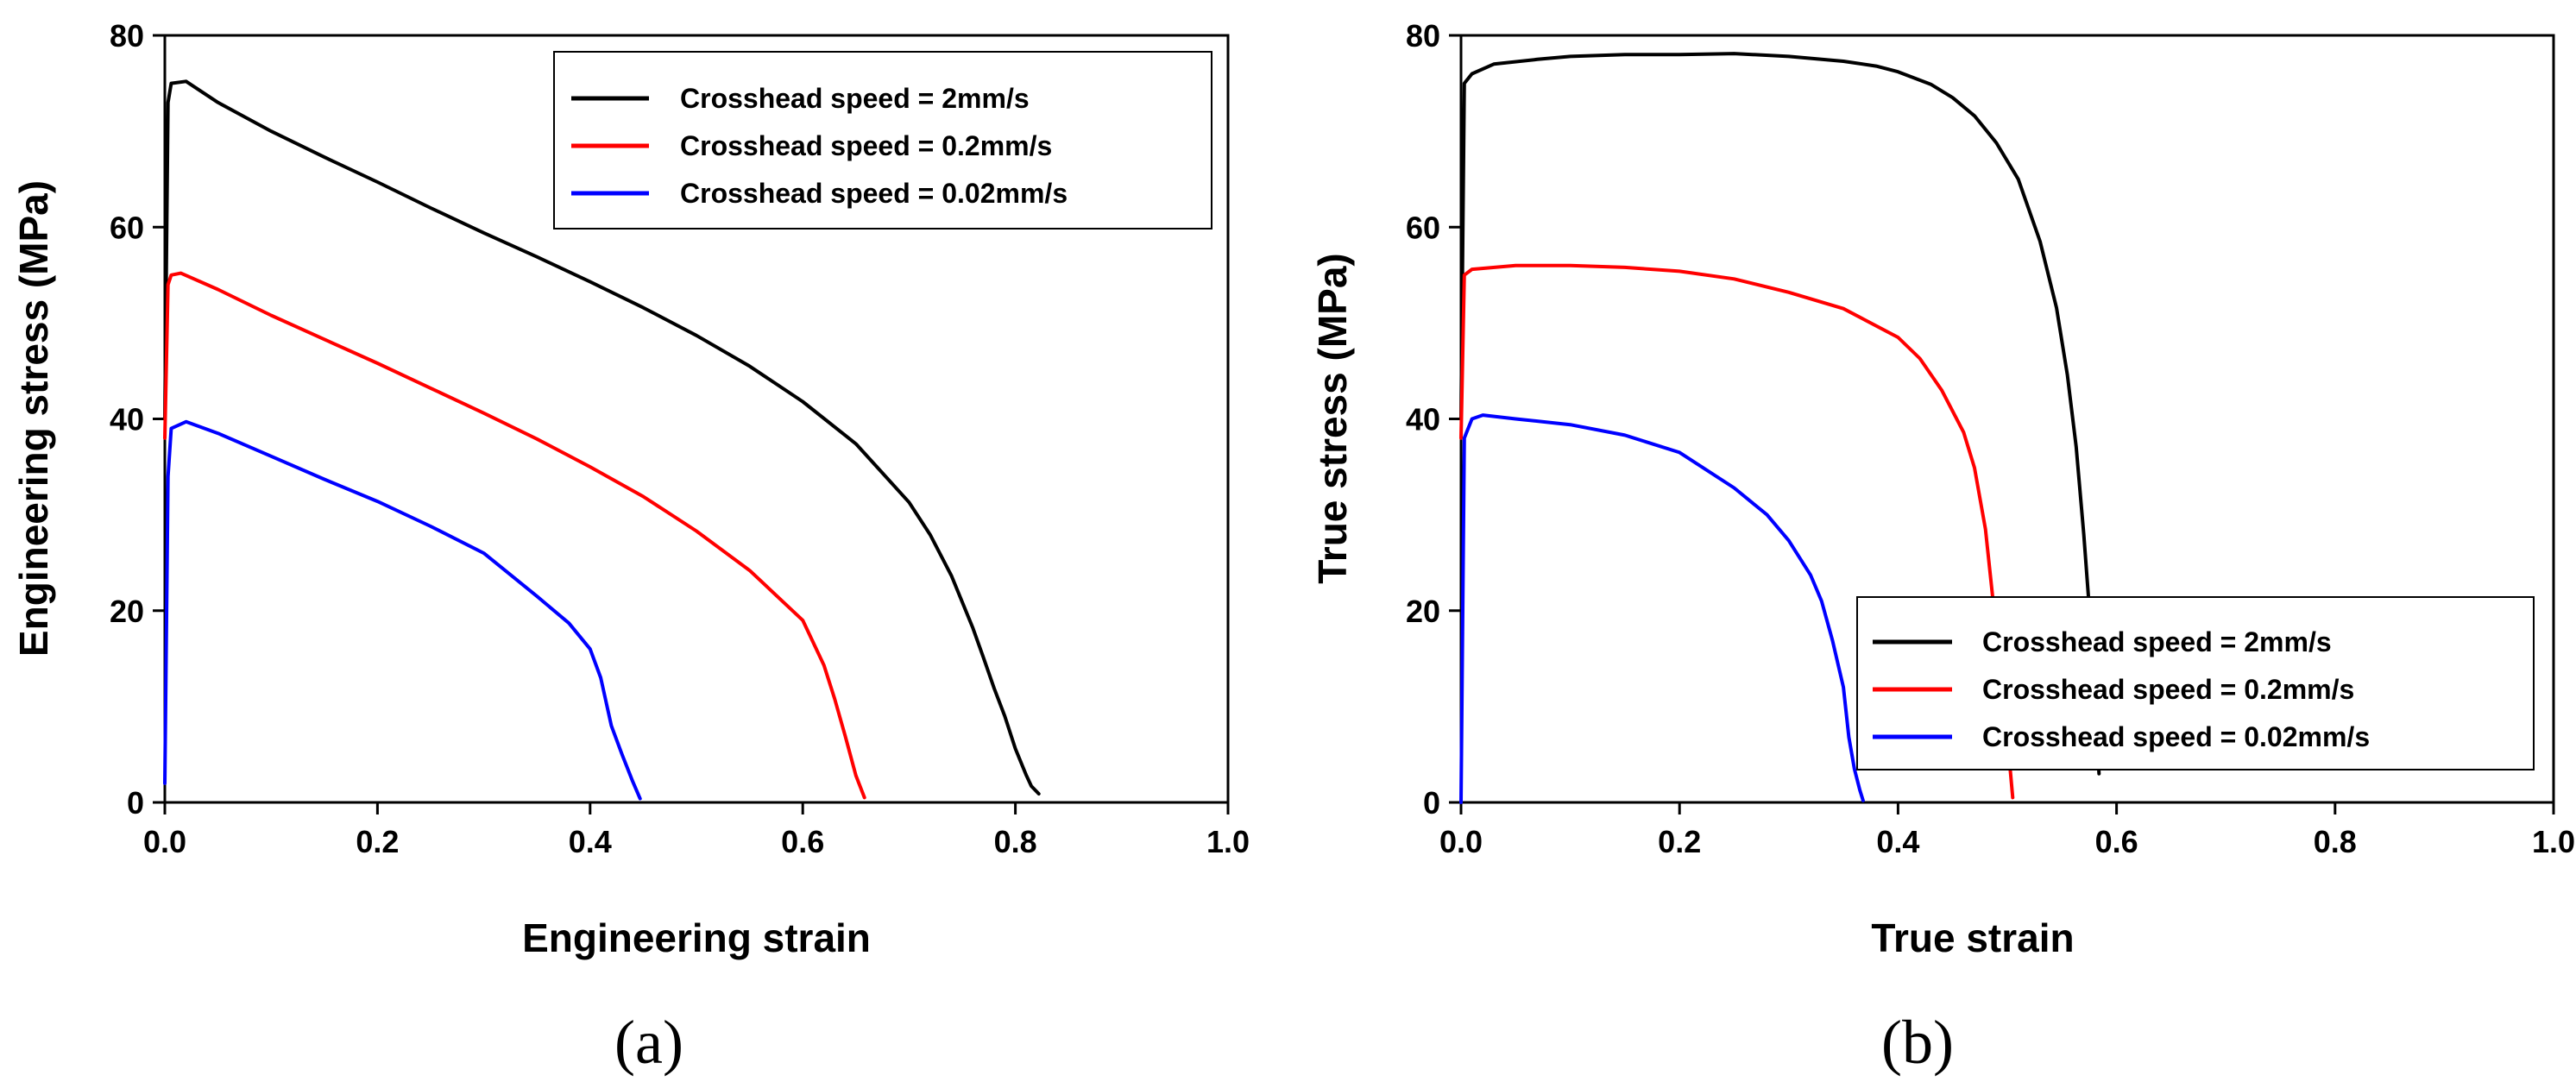  I want to click on x-ticks-b: 0.0 0.2 0.4 0.6 0.8 1.0, so click(2007, 830).